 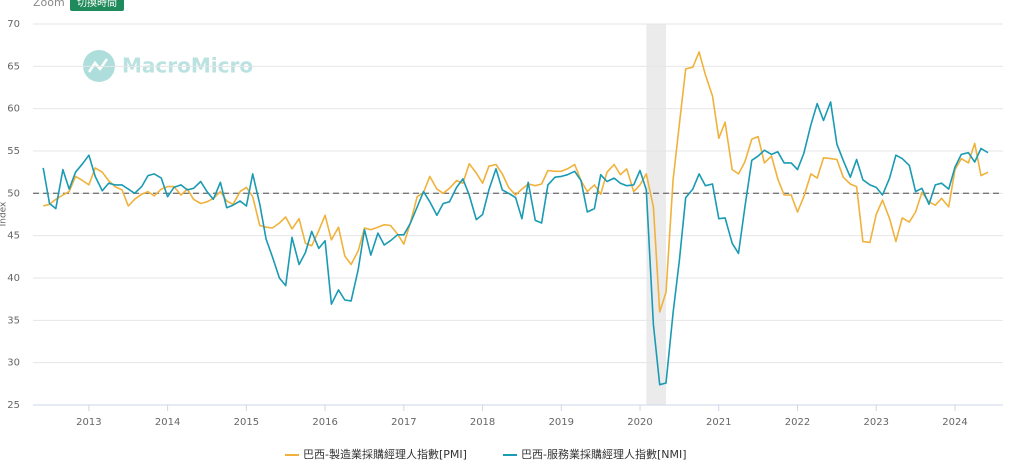 I want to click on y-tick-label: 25, so click(x=13, y=405).